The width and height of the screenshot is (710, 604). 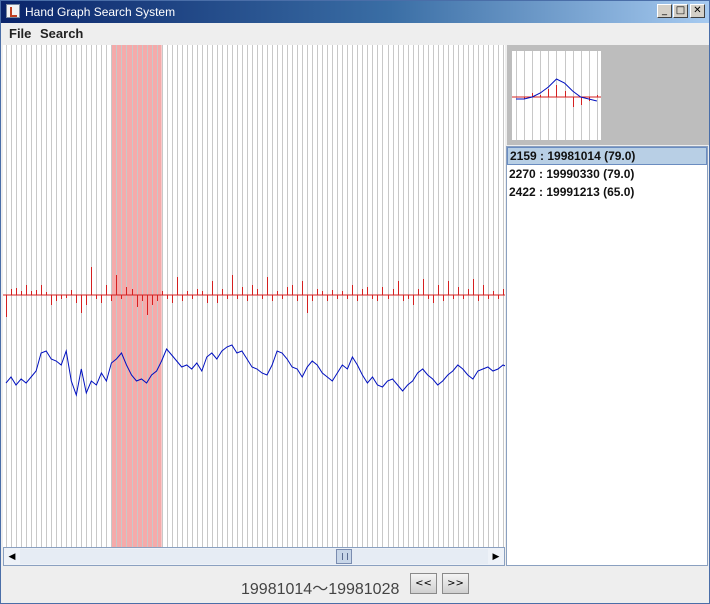 I want to click on menu-bar: File Search, so click(x=355, y=33).